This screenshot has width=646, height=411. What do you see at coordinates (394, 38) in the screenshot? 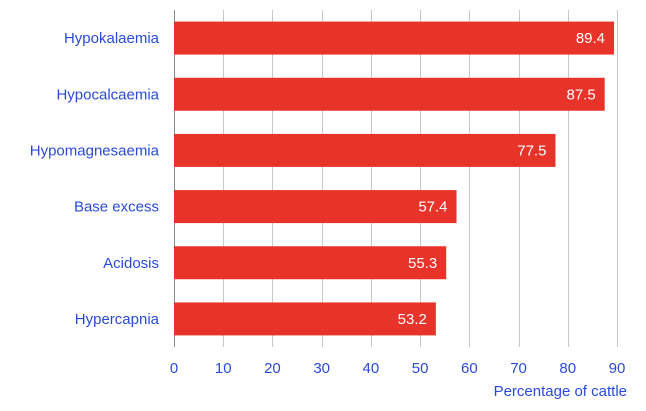
I see `bar-hypokalaemia` at bounding box center [394, 38].